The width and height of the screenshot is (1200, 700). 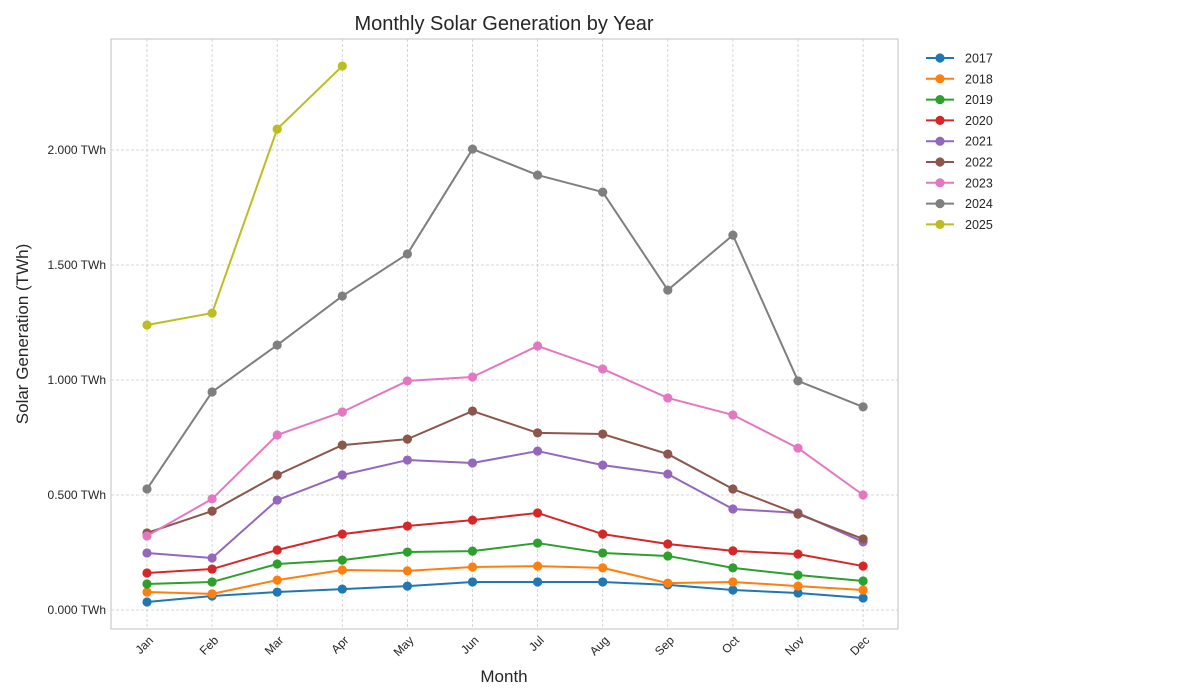 I want to click on legend-label: 2025, so click(x=979, y=225).